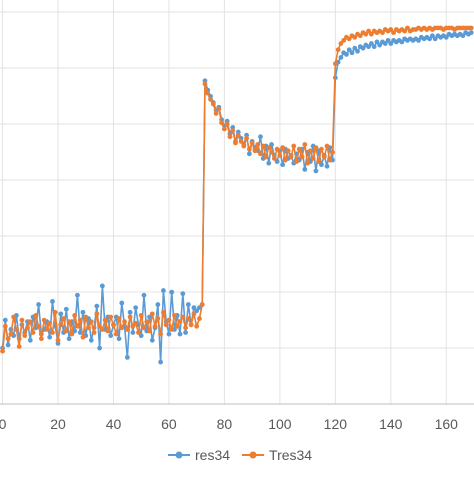 The image size is (474, 479). What do you see at coordinates (199, 455) in the screenshot?
I see `legend-item-res34: res34` at bounding box center [199, 455].